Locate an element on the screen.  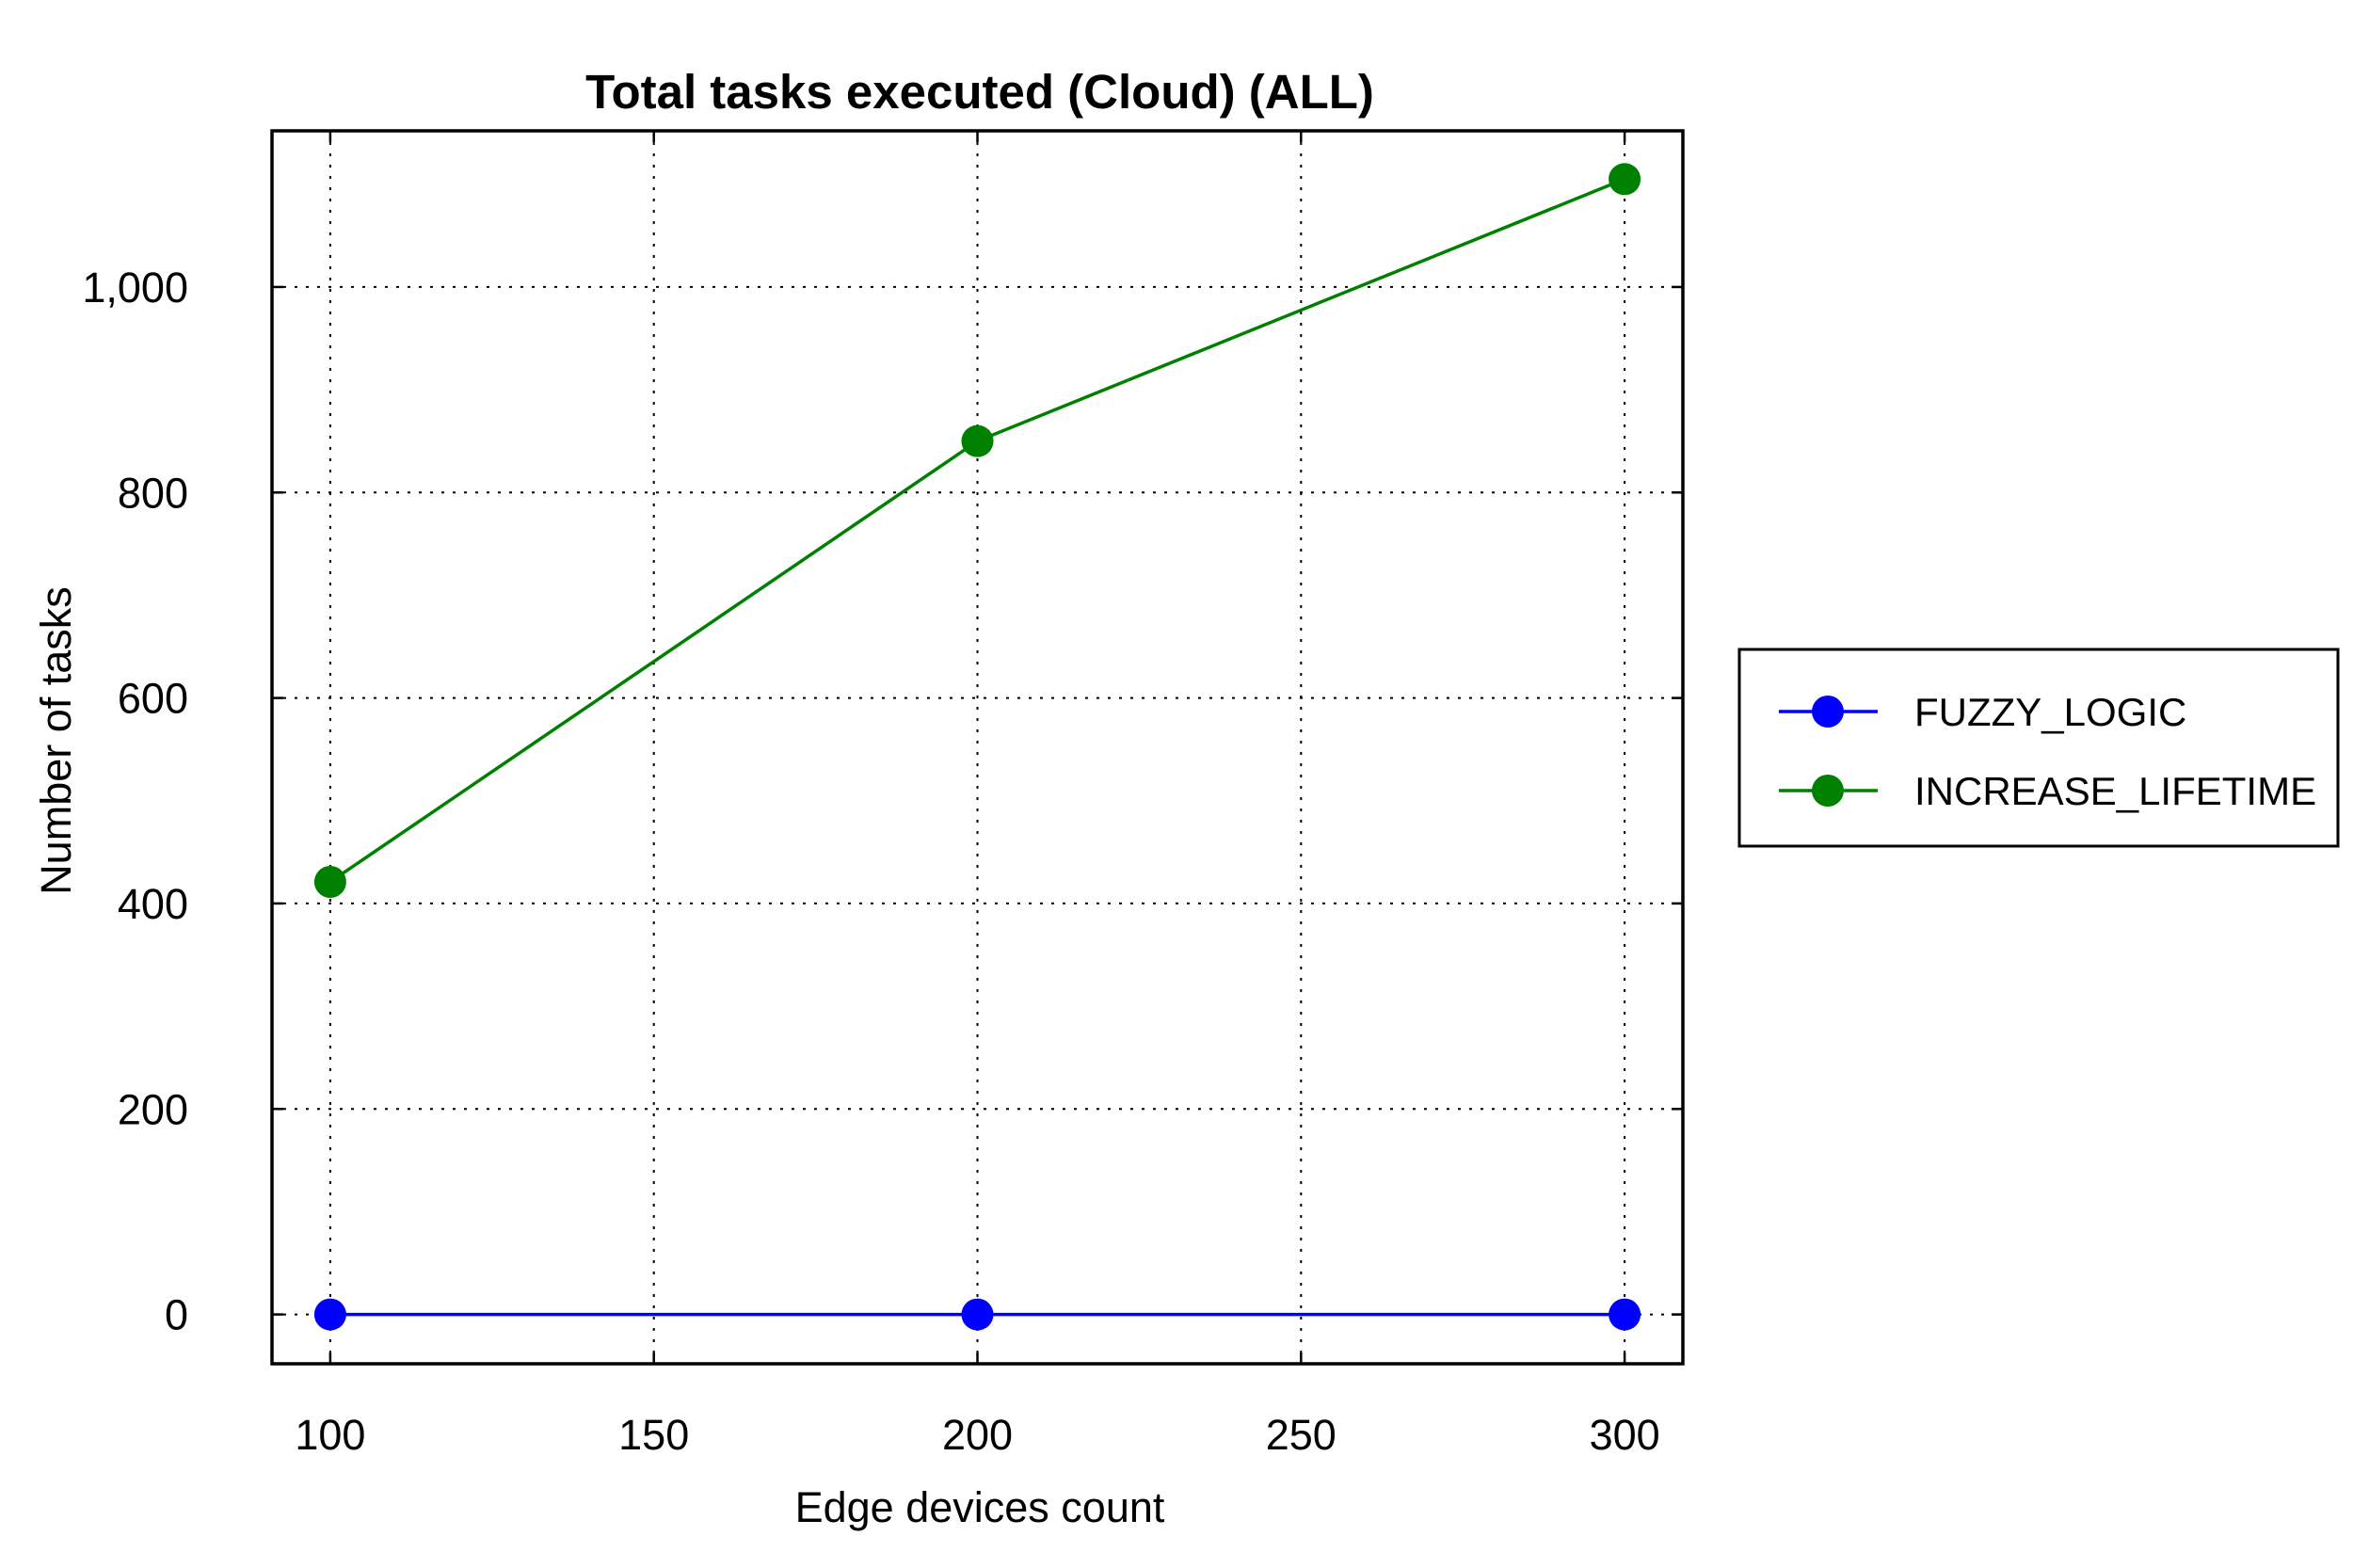
series-fuzzy-logic is located at coordinates (977, 1314).